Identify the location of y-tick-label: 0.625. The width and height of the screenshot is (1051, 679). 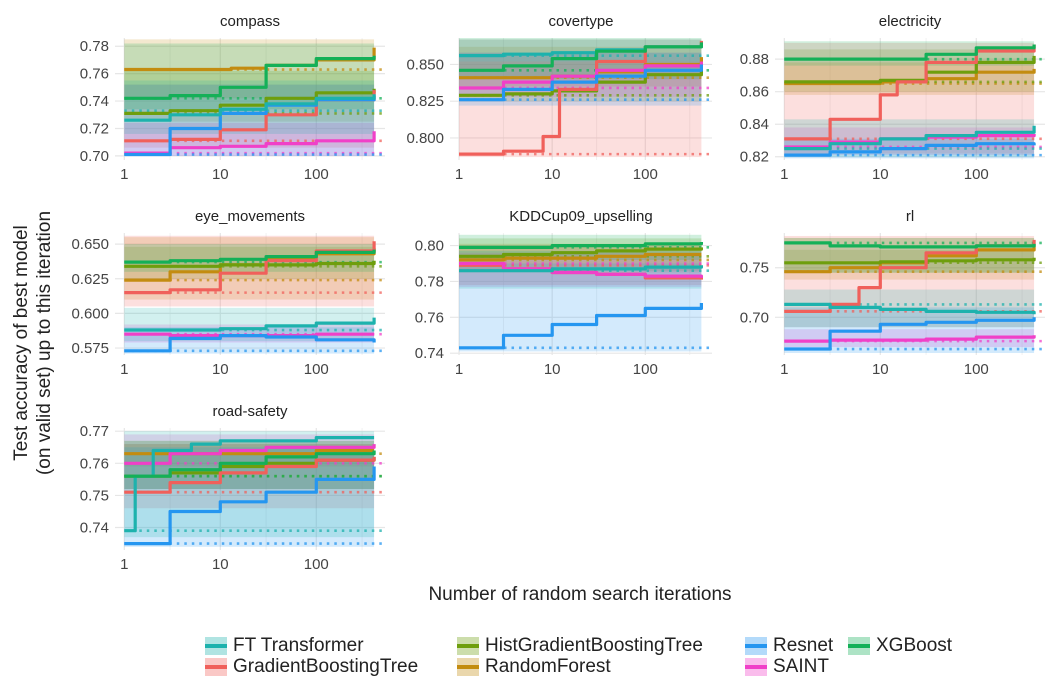
(90, 279).